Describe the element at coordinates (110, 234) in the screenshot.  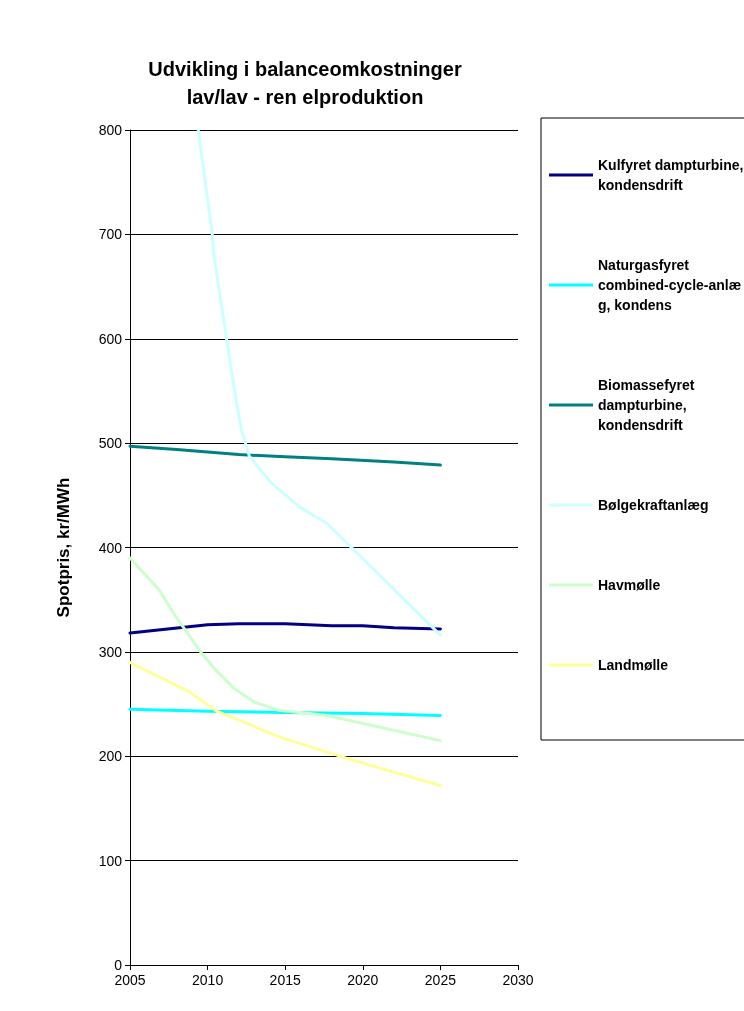
I see `y-tick-label: 700` at that location.